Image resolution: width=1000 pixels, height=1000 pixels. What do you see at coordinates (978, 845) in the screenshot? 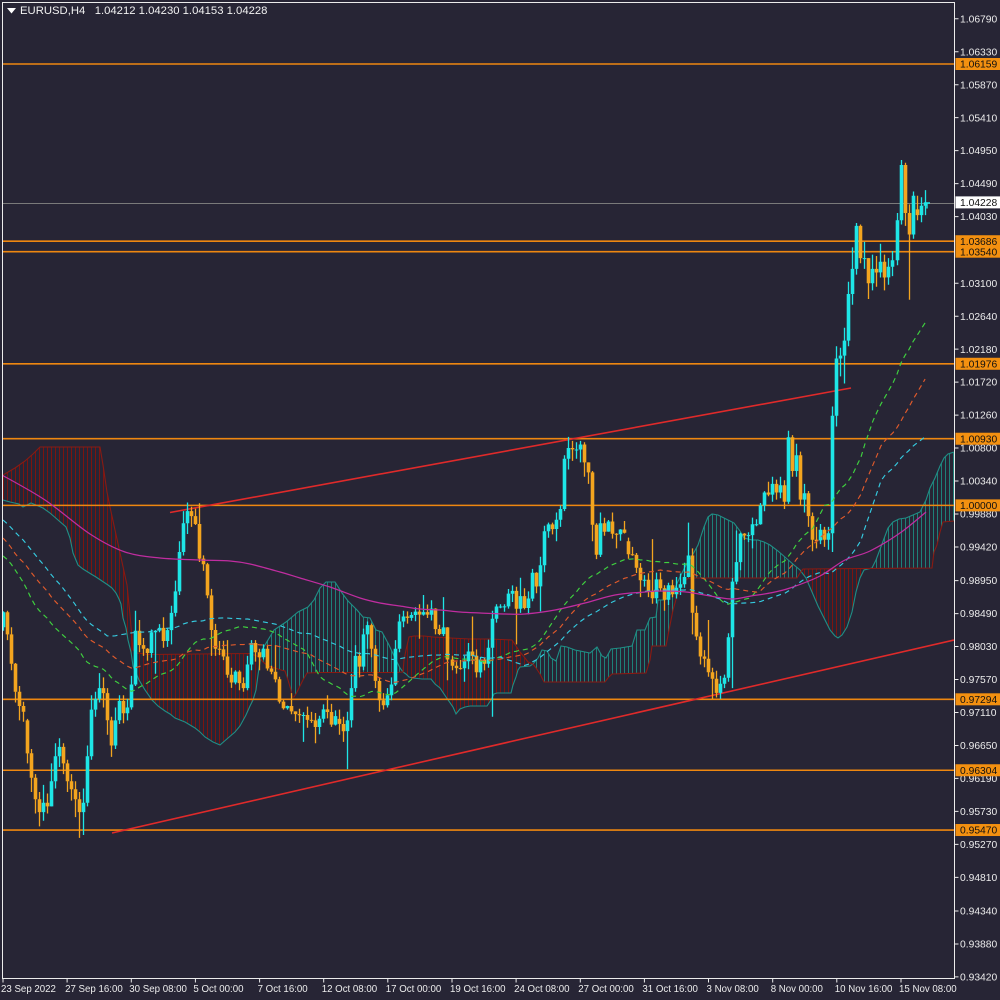
I see `svg-text: 0.95270` at bounding box center [978, 845].